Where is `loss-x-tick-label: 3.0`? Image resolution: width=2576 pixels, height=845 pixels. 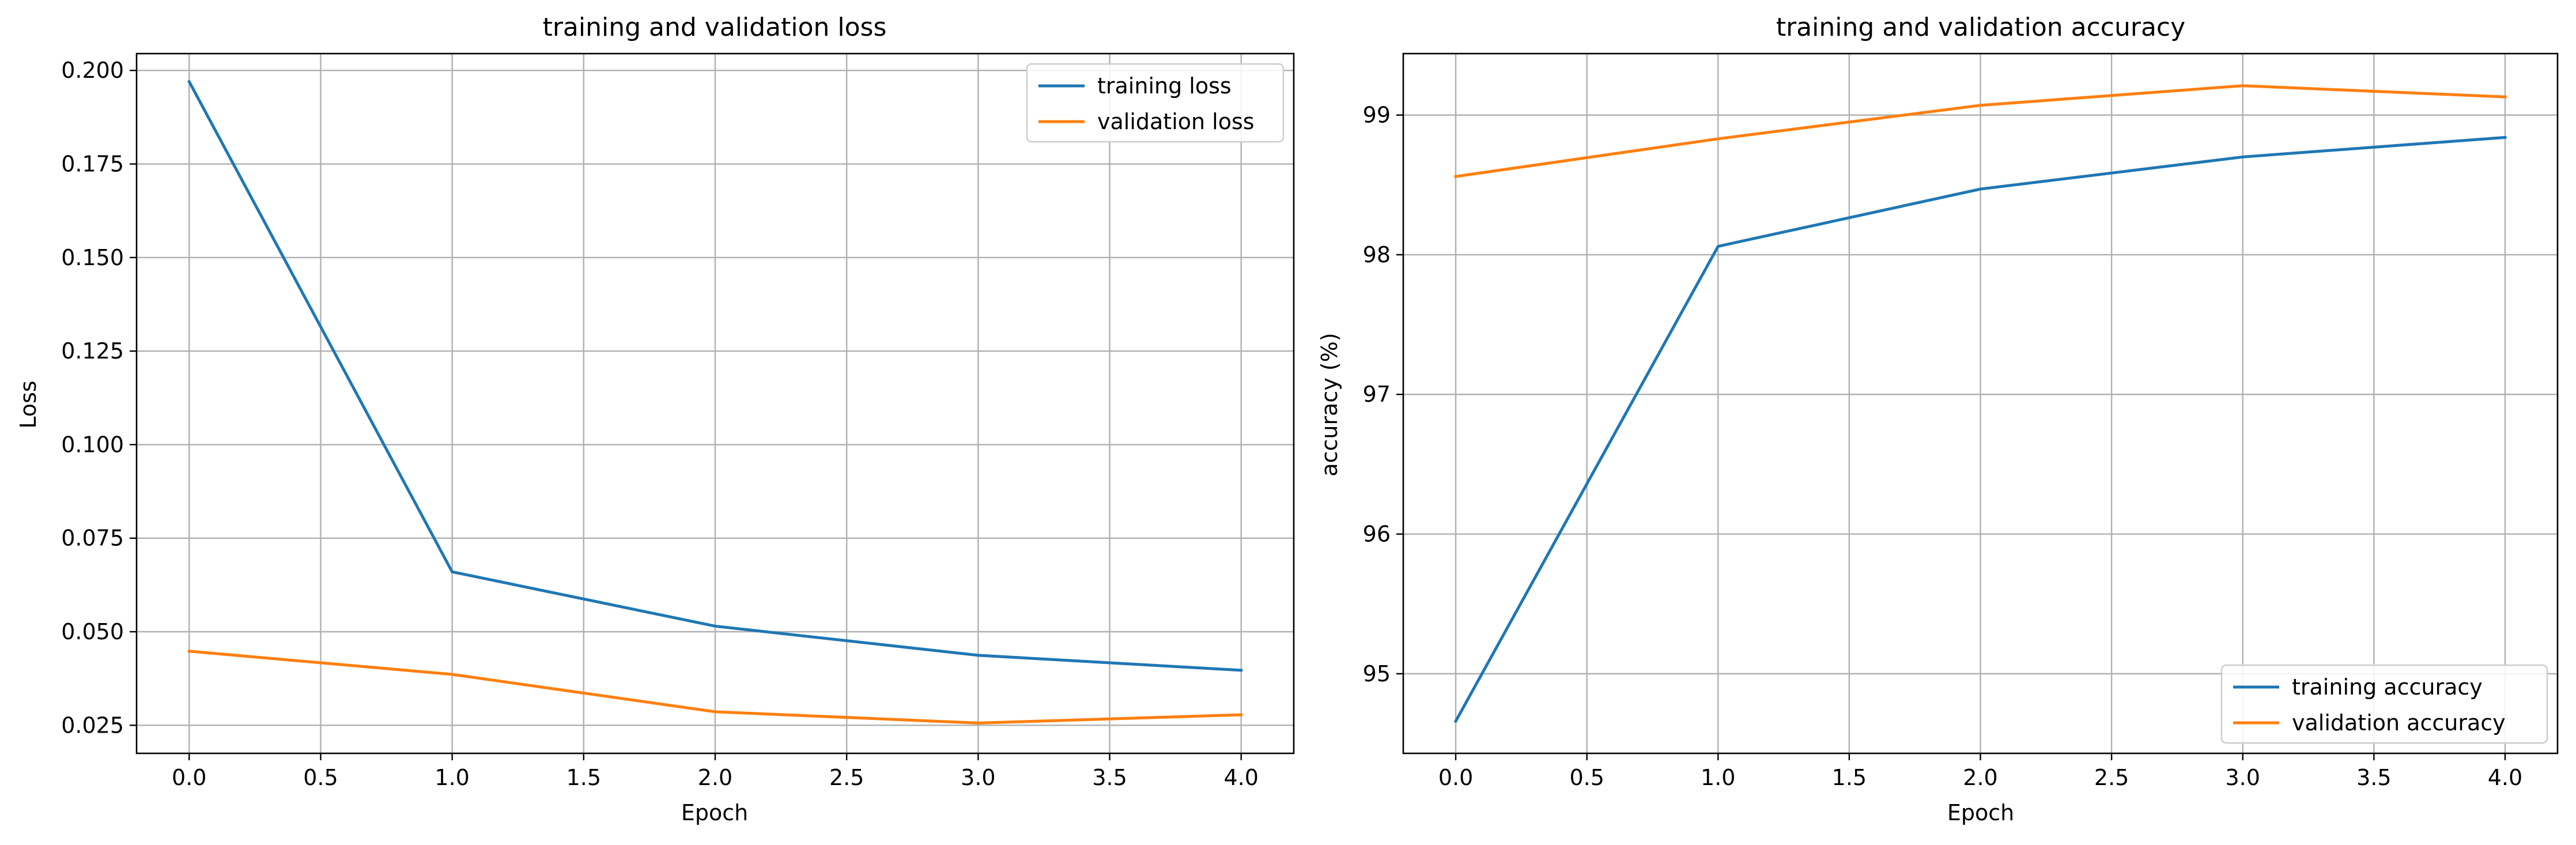 loss-x-tick-label: 3.0 is located at coordinates (978, 777).